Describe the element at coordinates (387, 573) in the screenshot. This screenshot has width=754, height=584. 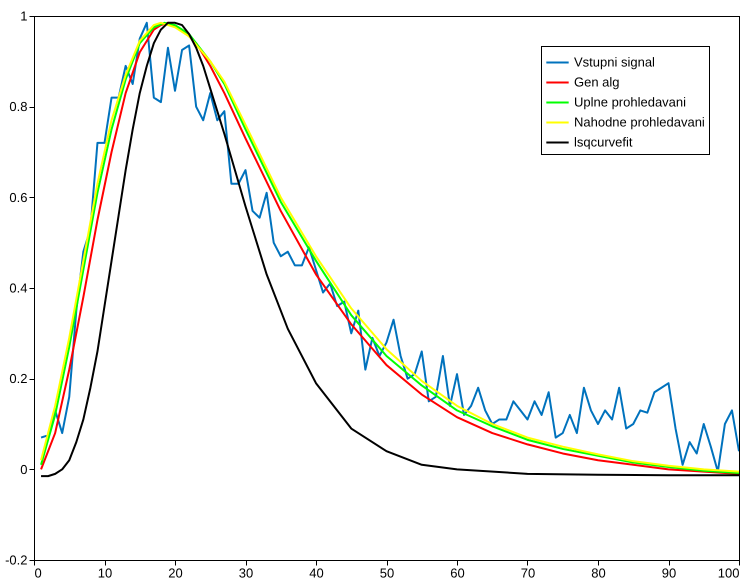
I see `x-tick-label: 50` at that location.